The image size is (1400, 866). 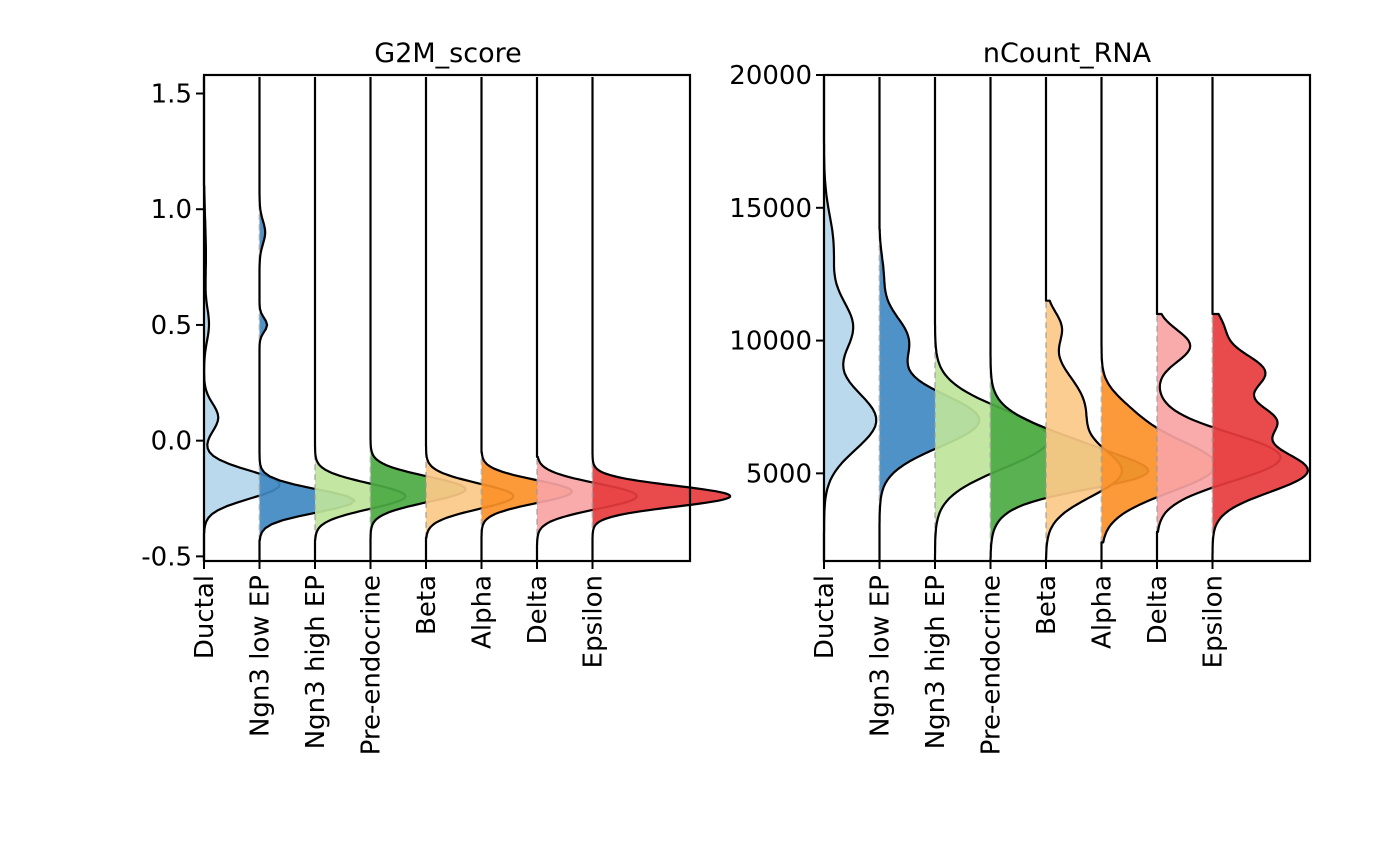 What do you see at coordinates (1067, 53) in the screenshot?
I see `panel-title: nCount_RNA` at bounding box center [1067, 53].